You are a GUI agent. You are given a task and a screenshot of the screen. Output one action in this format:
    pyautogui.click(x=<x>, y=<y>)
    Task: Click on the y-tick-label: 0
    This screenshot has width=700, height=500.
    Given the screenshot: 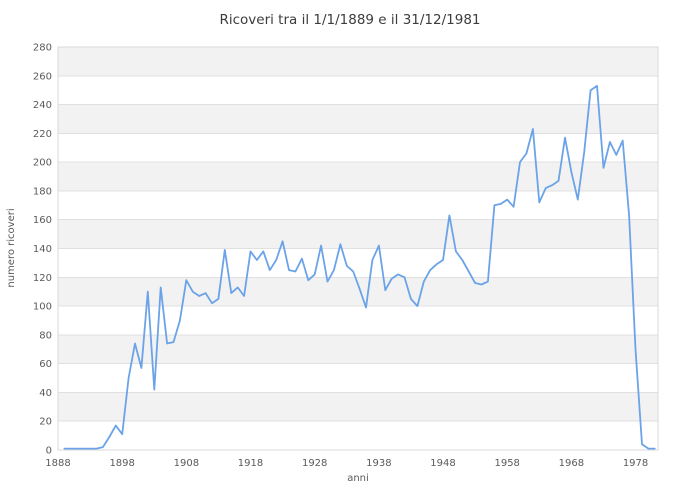 What is the action you would take?
    pyautogui.click(x=49, y=451)
    